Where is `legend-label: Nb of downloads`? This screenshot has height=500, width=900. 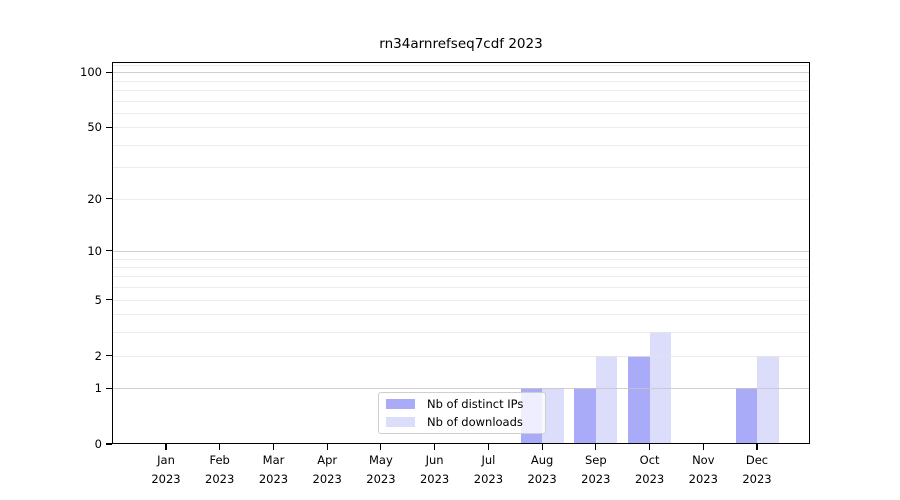 legend-label: Nb of downloads is located at coordinates (475, 422).